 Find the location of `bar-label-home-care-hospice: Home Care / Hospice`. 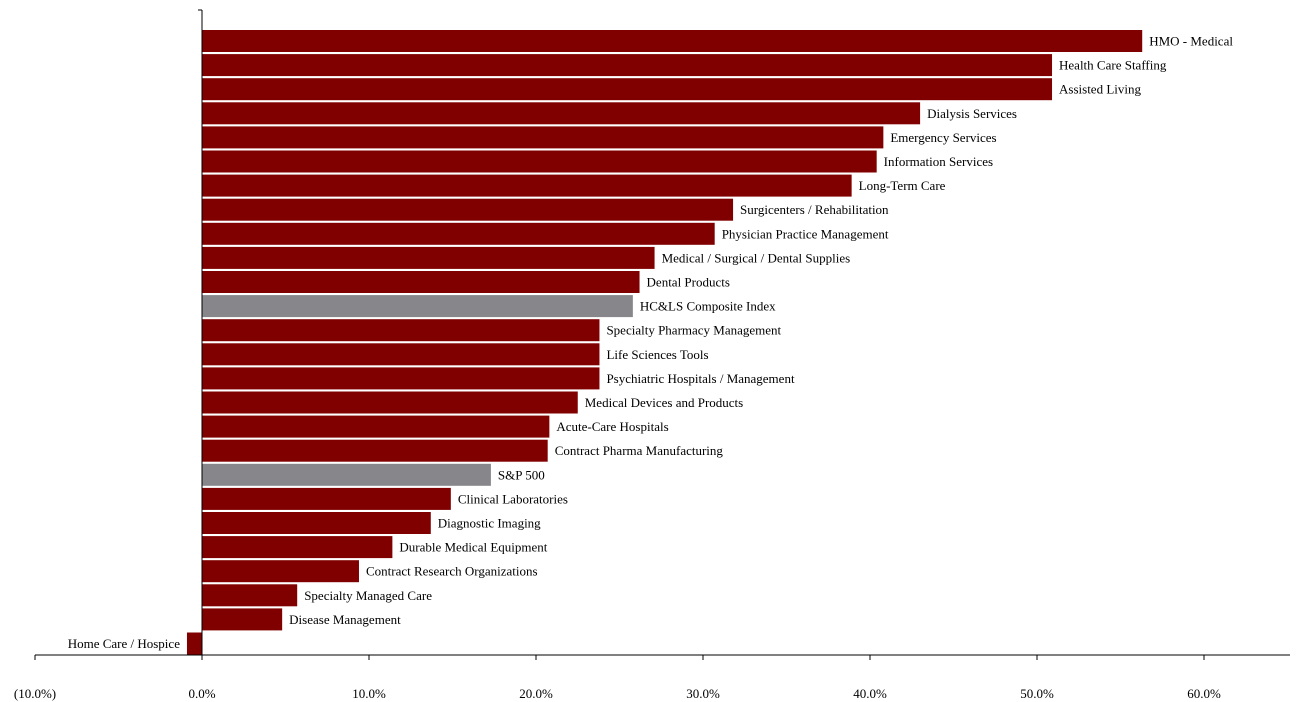

bar-label-home-care-hospice: Home Care / Hospice is located at coordinates (124, 643).